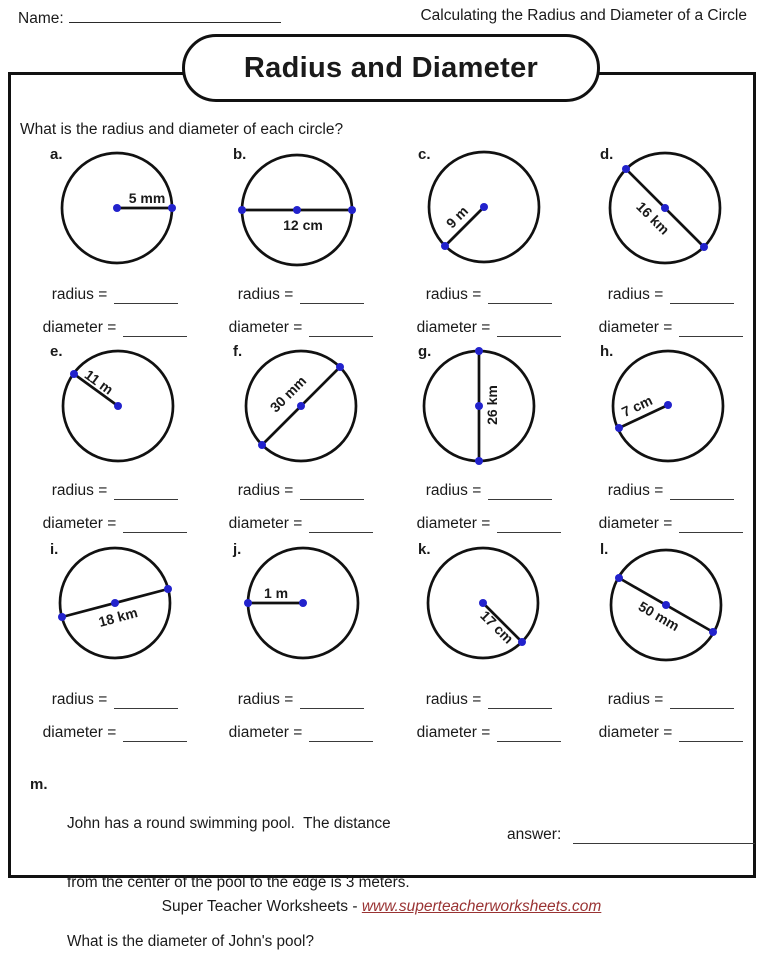 This screenshot has width=763, height=971. I want to click on problem-letter: f., so click(238, 351).